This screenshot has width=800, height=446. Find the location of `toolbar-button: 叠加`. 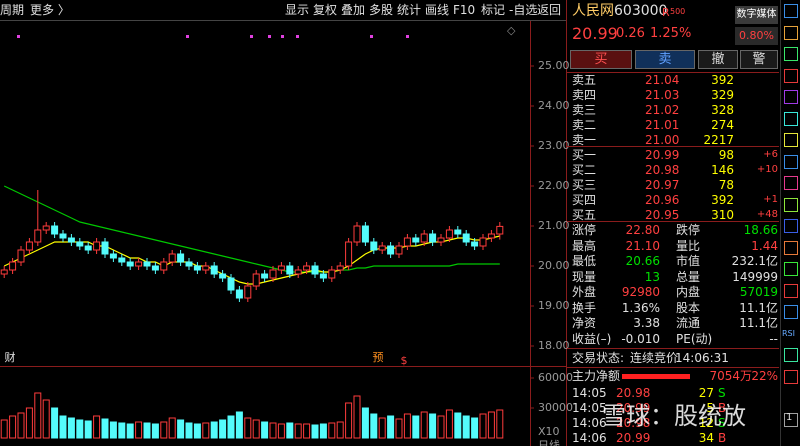

toolbar-button: 叠加 is located at coordinates (353, 10).